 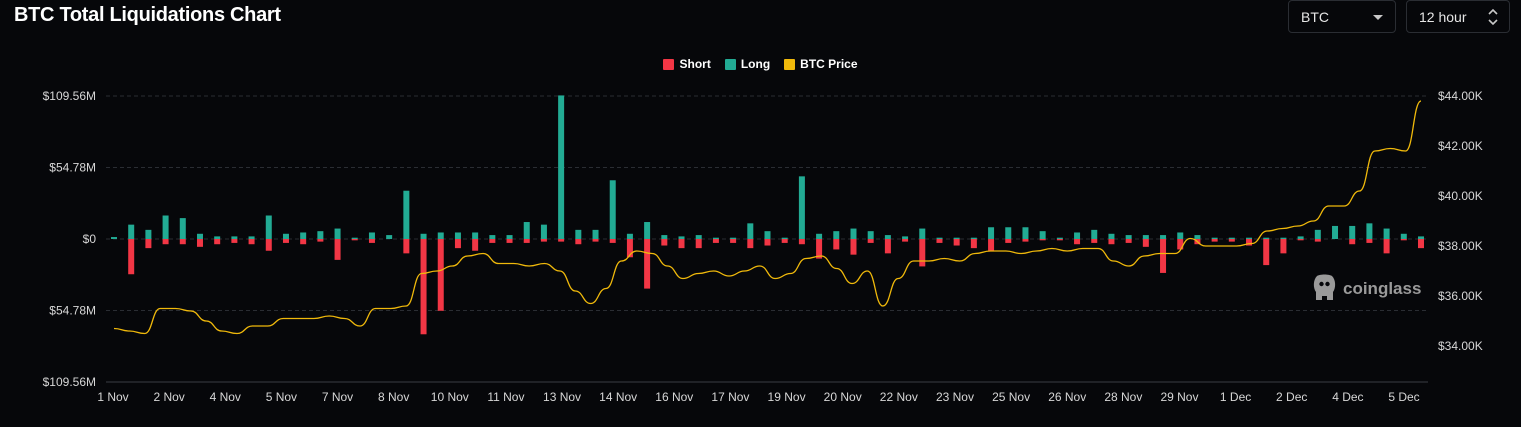 I want to click on y-right-tick-label: $44.00K, so click(x=1460, y=96).